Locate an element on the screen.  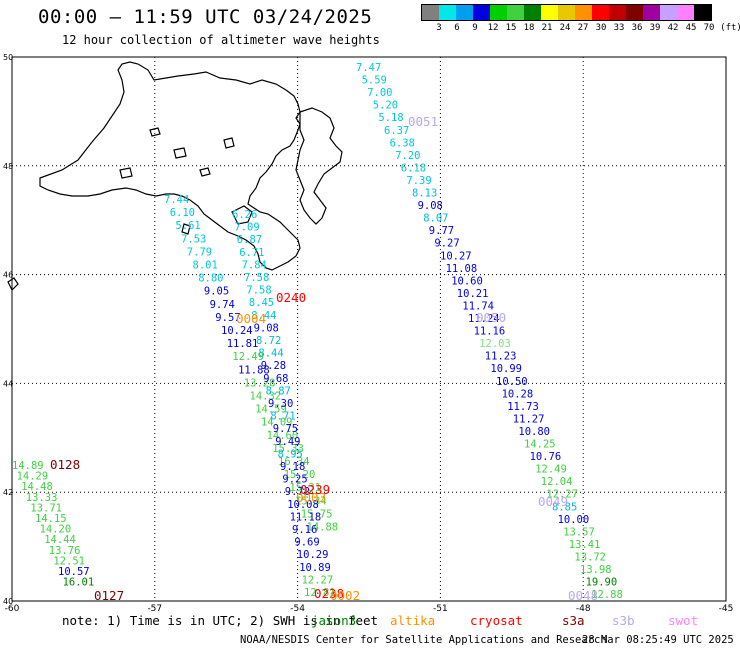
swh-value: 10.80 is located at coordinates (534, 432).